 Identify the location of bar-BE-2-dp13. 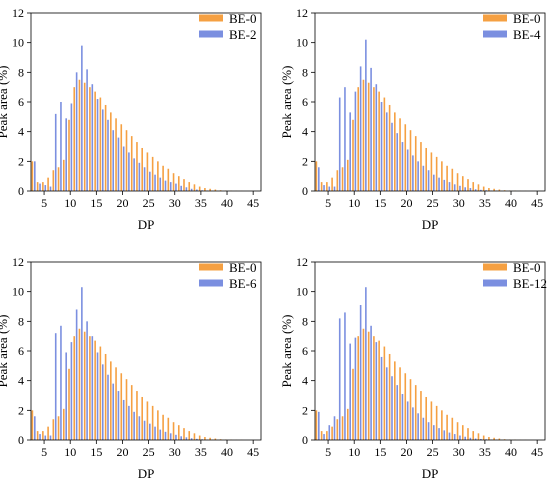
(87, 130).